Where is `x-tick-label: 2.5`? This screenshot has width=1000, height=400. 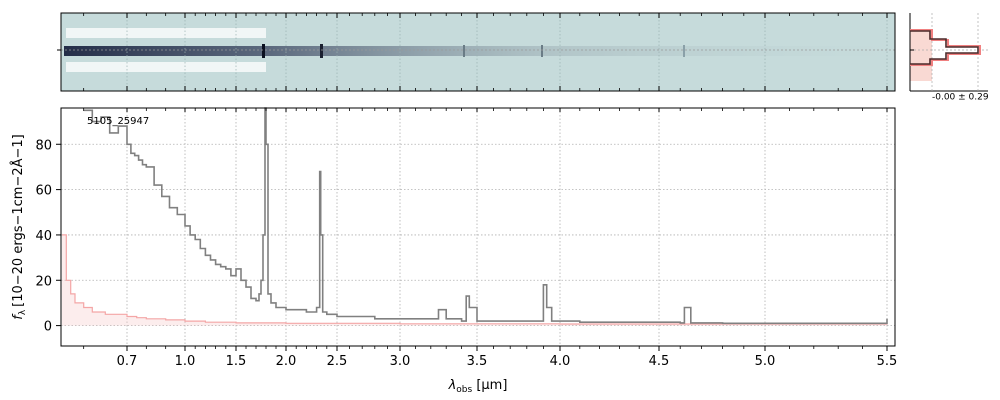
x-tick-label: 2.5 is located at coordinates (337, 361).